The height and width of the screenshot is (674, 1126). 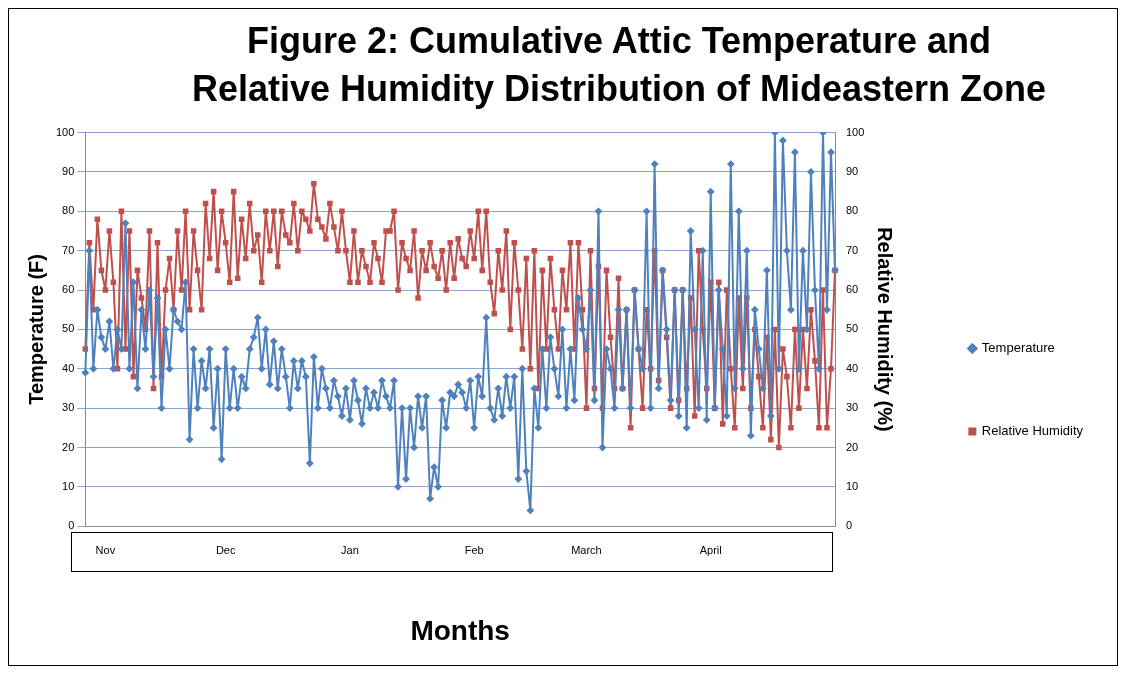 What do you see at coordinates (586, 549) in the screenshot?
I see `x-tick-label: March` at bounding box center [586, 549].